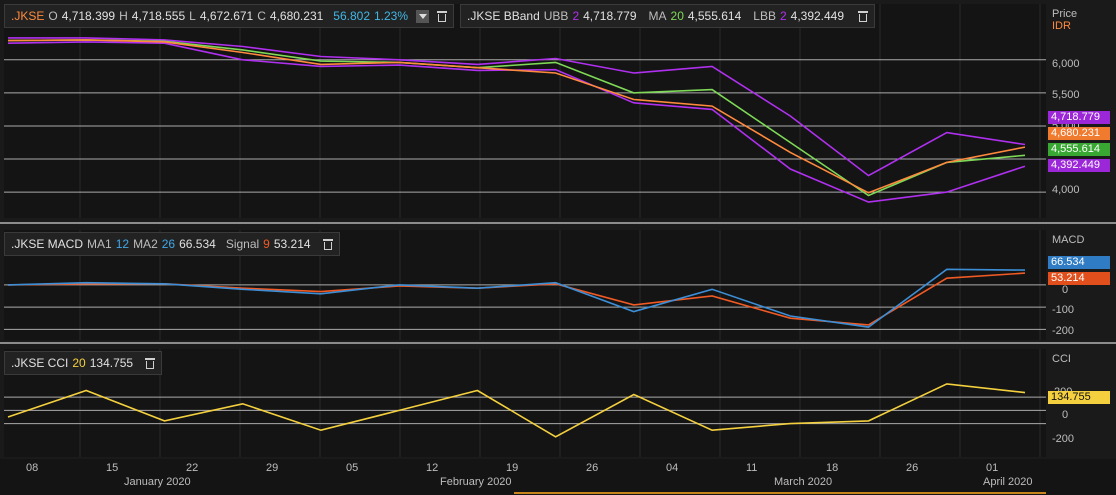 The height and width of the screenshot is (495, 1116). I want to click on x-tick-label: 18, so click(832, 468).